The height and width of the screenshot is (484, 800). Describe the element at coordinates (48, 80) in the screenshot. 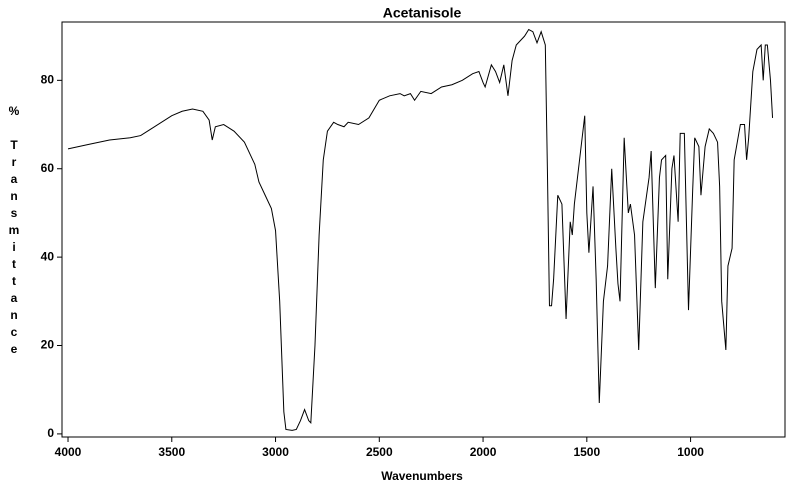

I see `y-tick-label: 80` at that location.